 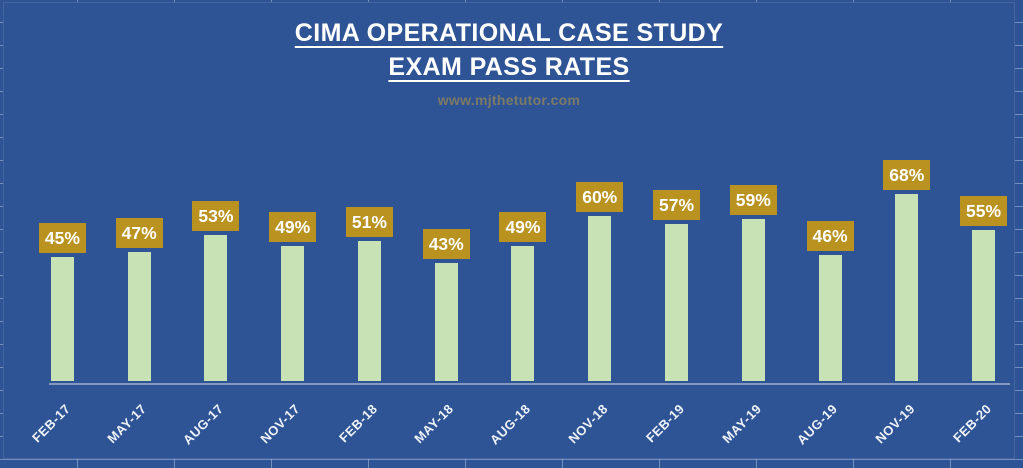 I want to click on category-label: MAY-17, so click(x=127, y=424).